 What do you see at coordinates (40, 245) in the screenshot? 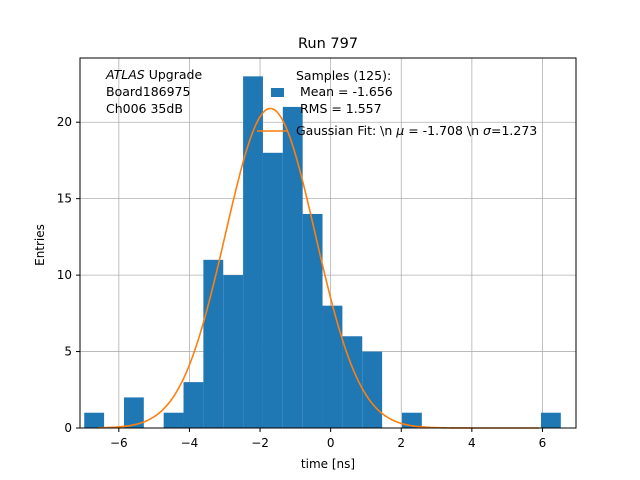
I see `y-axis-label: Entries` at bounding box center [40, 245].